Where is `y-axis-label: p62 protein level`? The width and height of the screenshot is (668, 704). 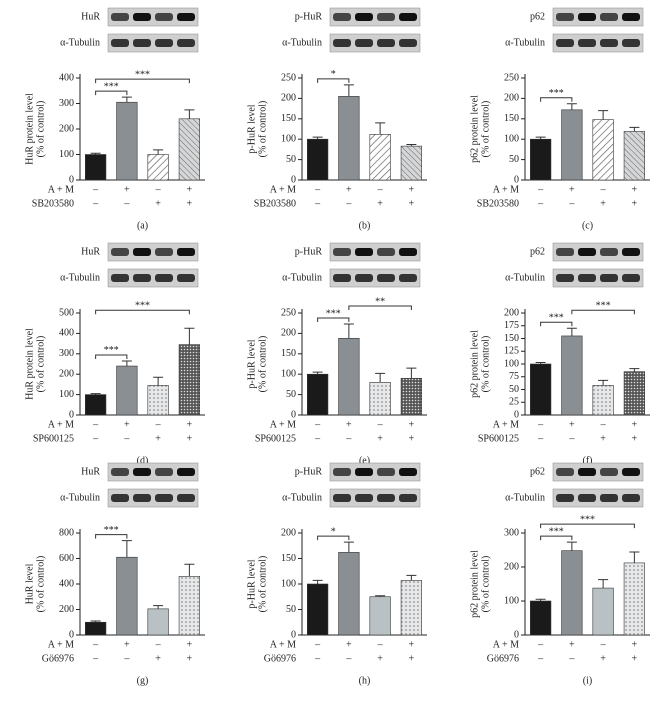 y-axis-label: p62 protein level is located at coordinates (474, 364).